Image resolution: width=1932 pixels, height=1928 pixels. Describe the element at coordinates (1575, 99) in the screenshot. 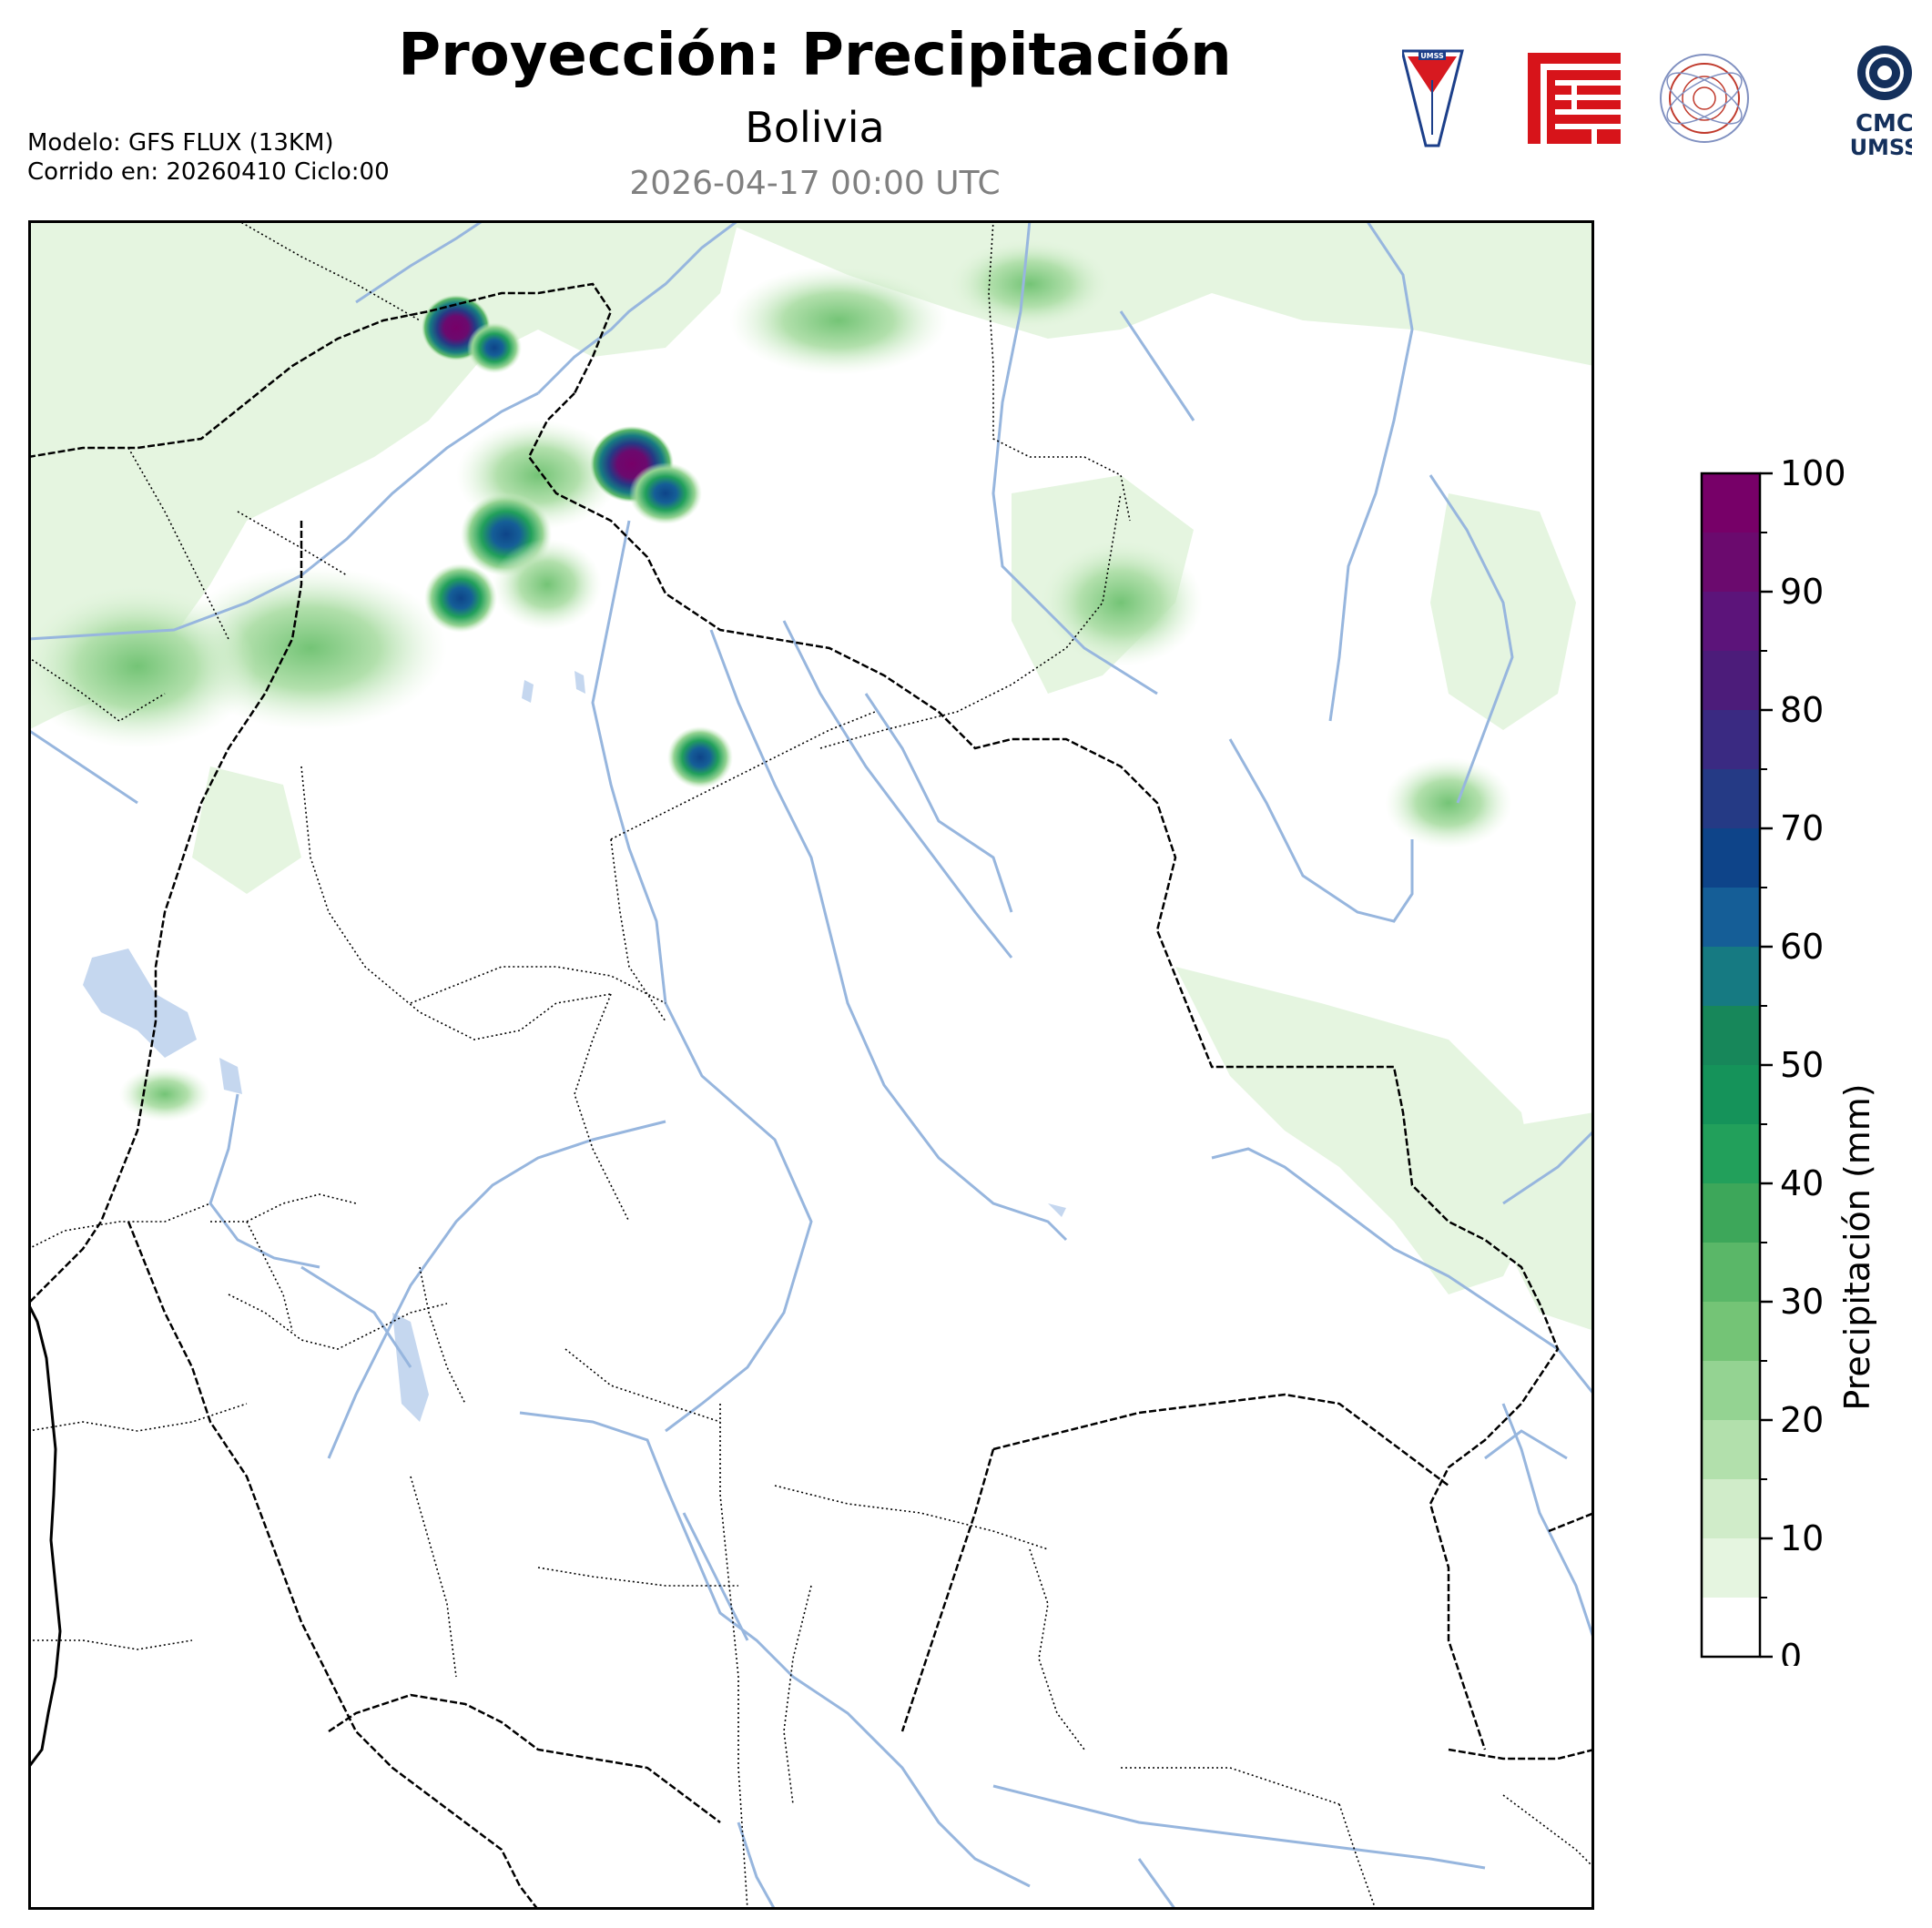

I see `red-fcyt-logo` at that location.